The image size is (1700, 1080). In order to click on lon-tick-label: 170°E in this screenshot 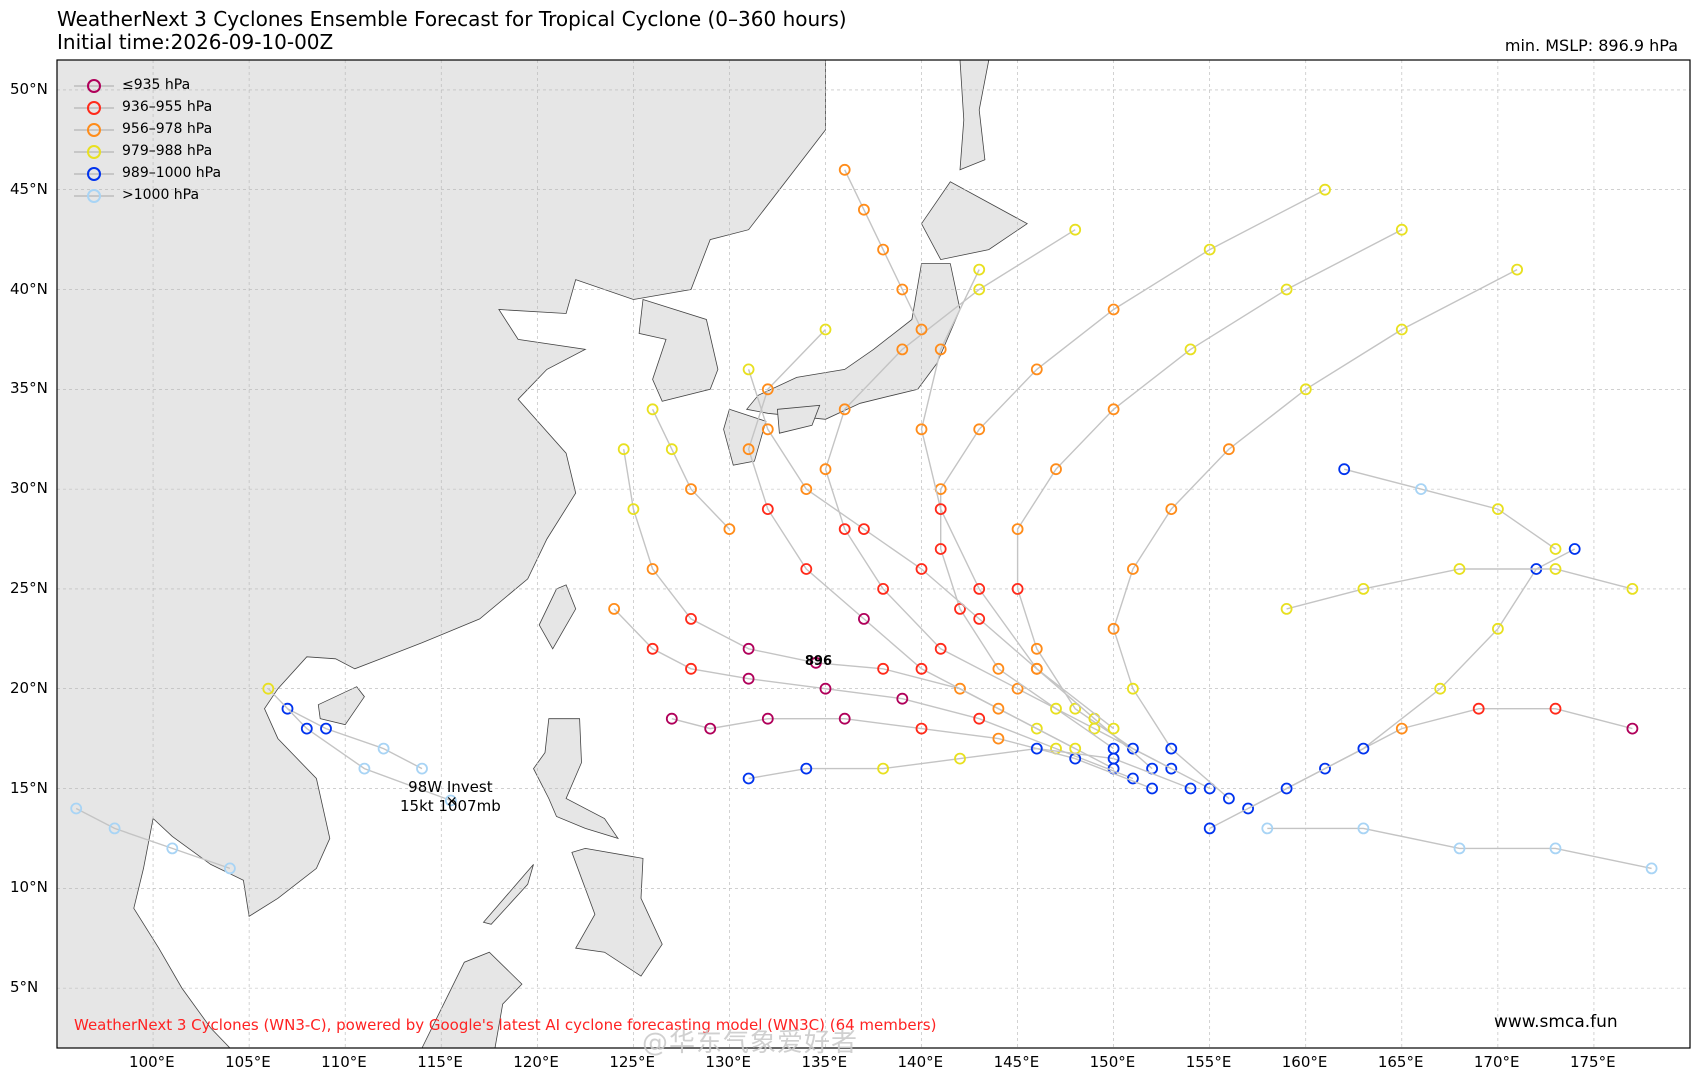, I will do `click(1496, 1062)`.